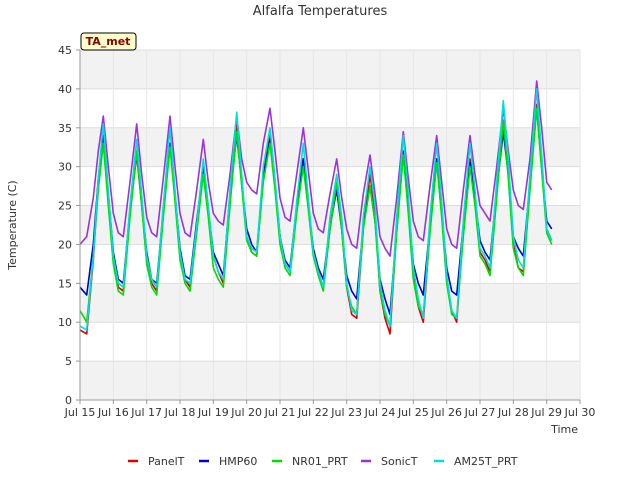 This screenshot has height=480, width=640. I want to click on site-badge-label: TA_met, so click(108, 41).